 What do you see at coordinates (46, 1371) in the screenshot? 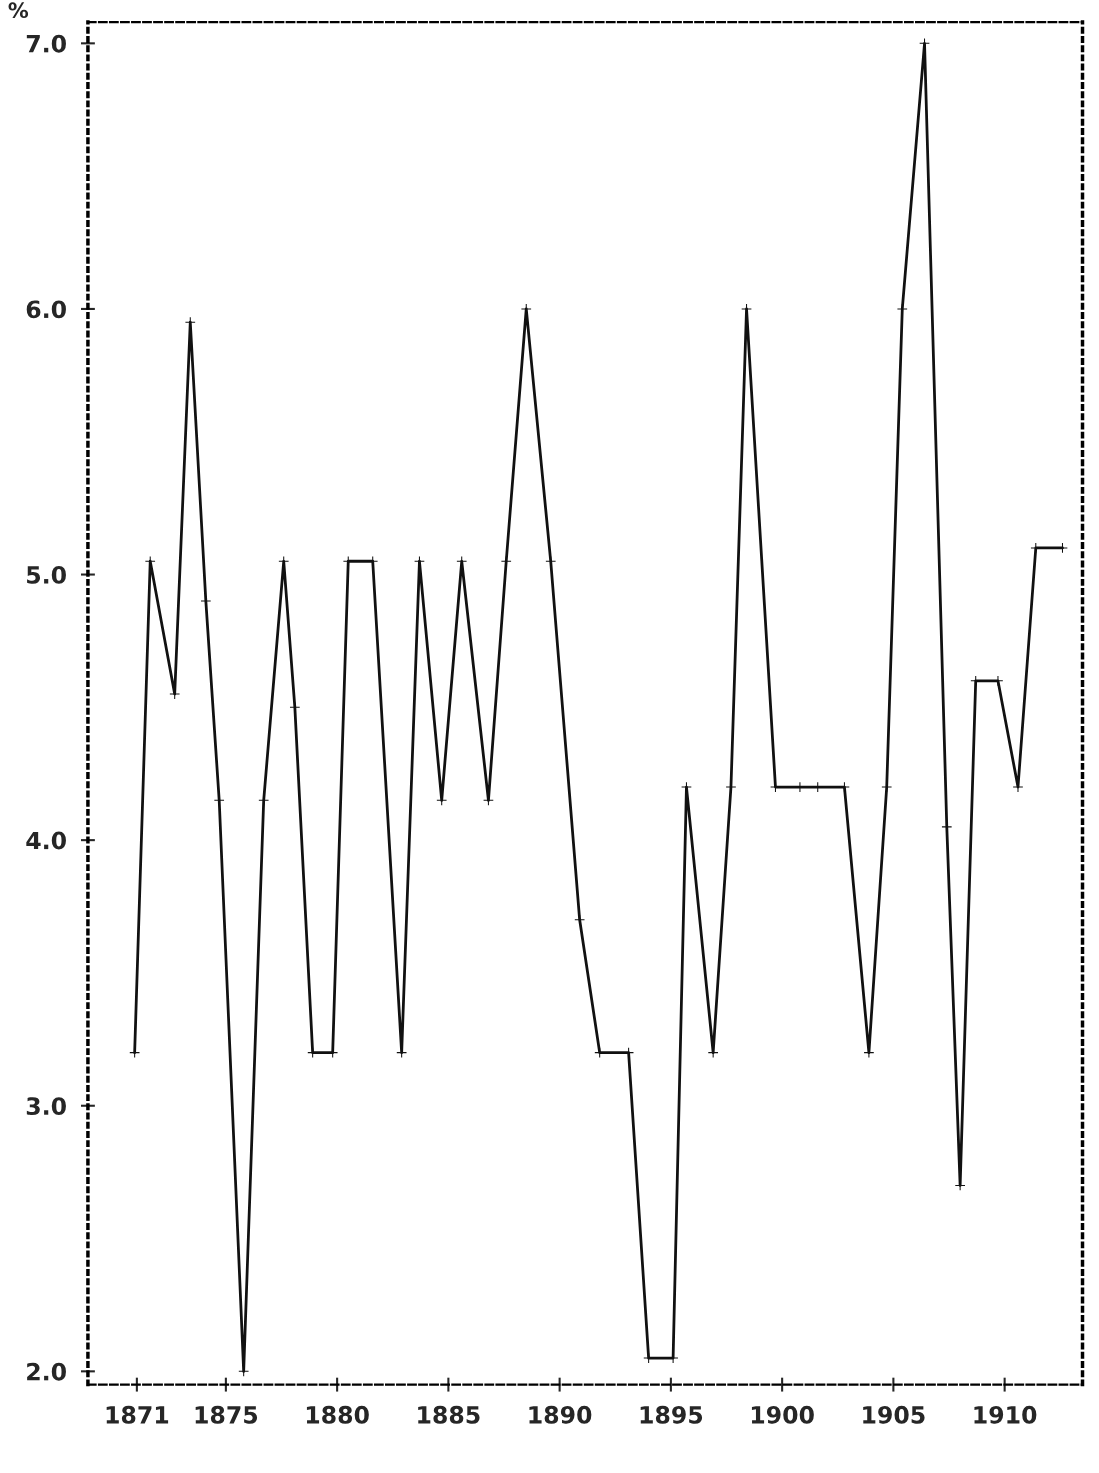
I see `y-tick-label: 2.0` at bounding box center [46, 1371].